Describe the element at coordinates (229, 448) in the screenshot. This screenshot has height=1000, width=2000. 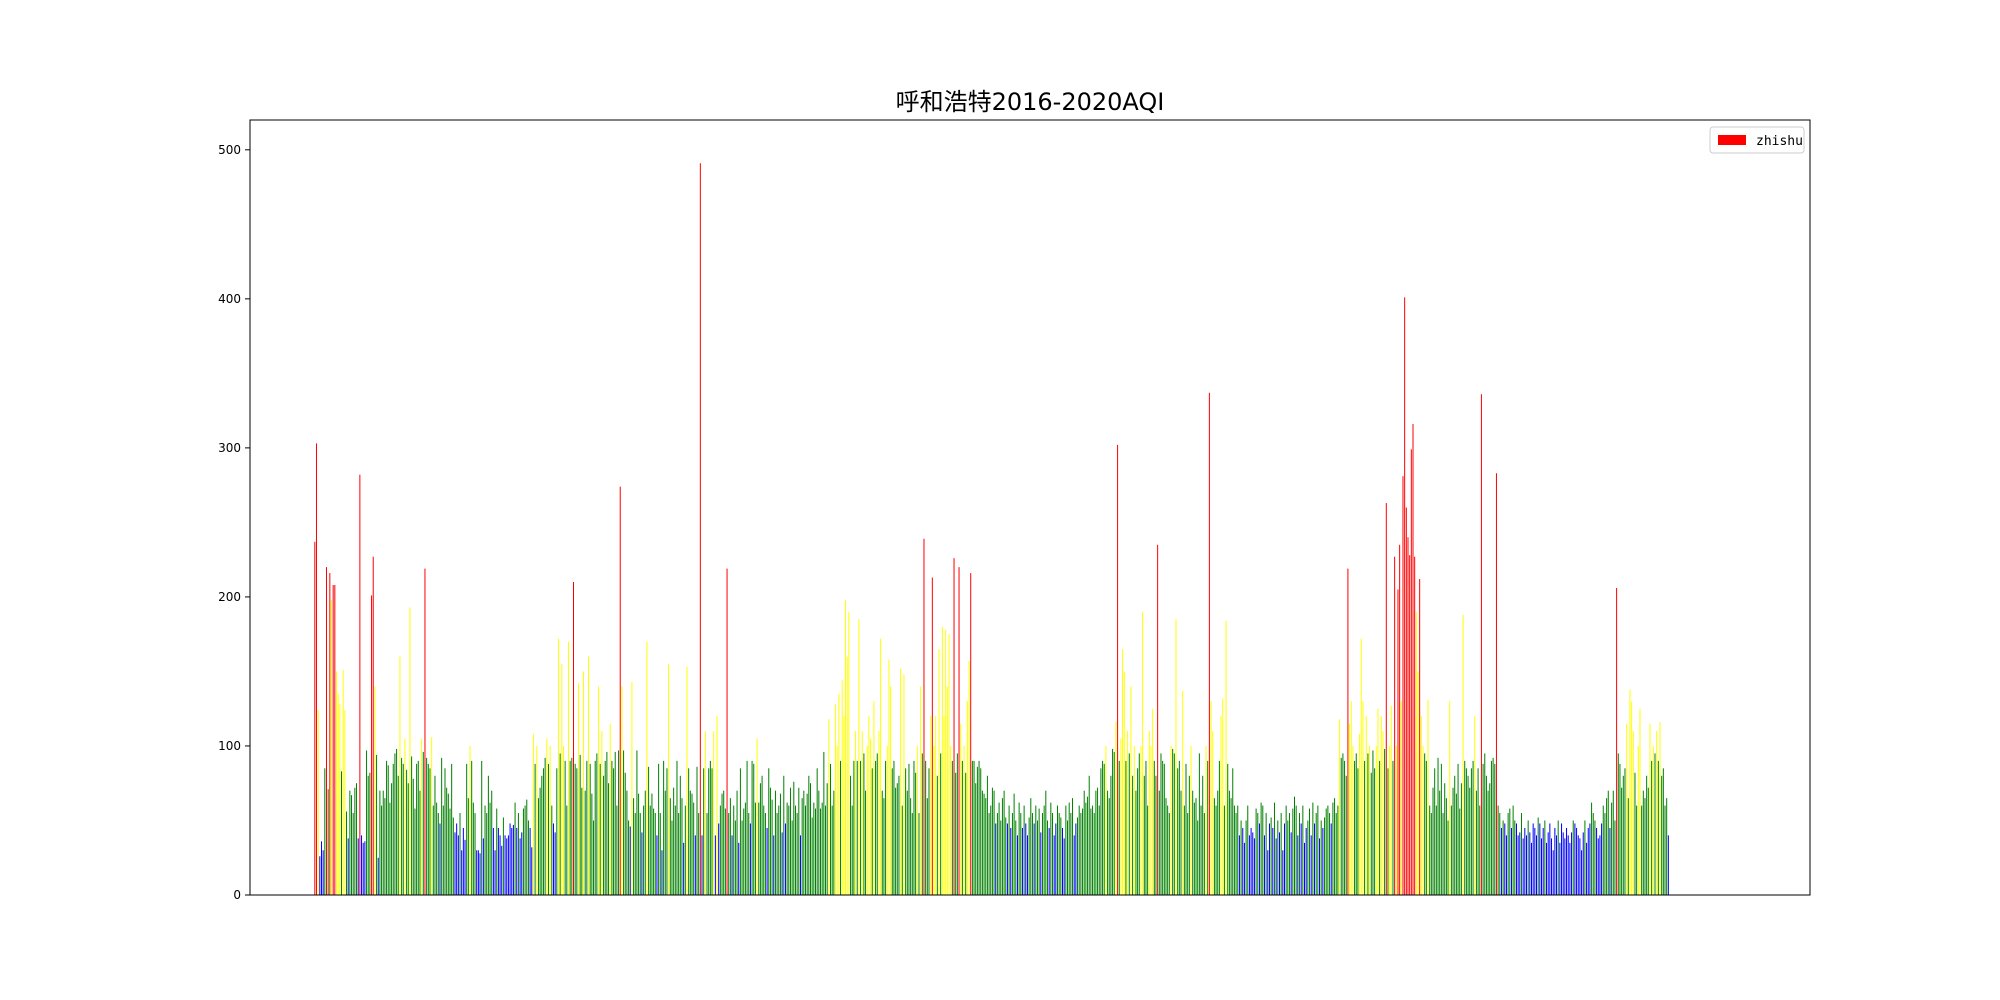
I see `y-tick-label: 300` at that location.